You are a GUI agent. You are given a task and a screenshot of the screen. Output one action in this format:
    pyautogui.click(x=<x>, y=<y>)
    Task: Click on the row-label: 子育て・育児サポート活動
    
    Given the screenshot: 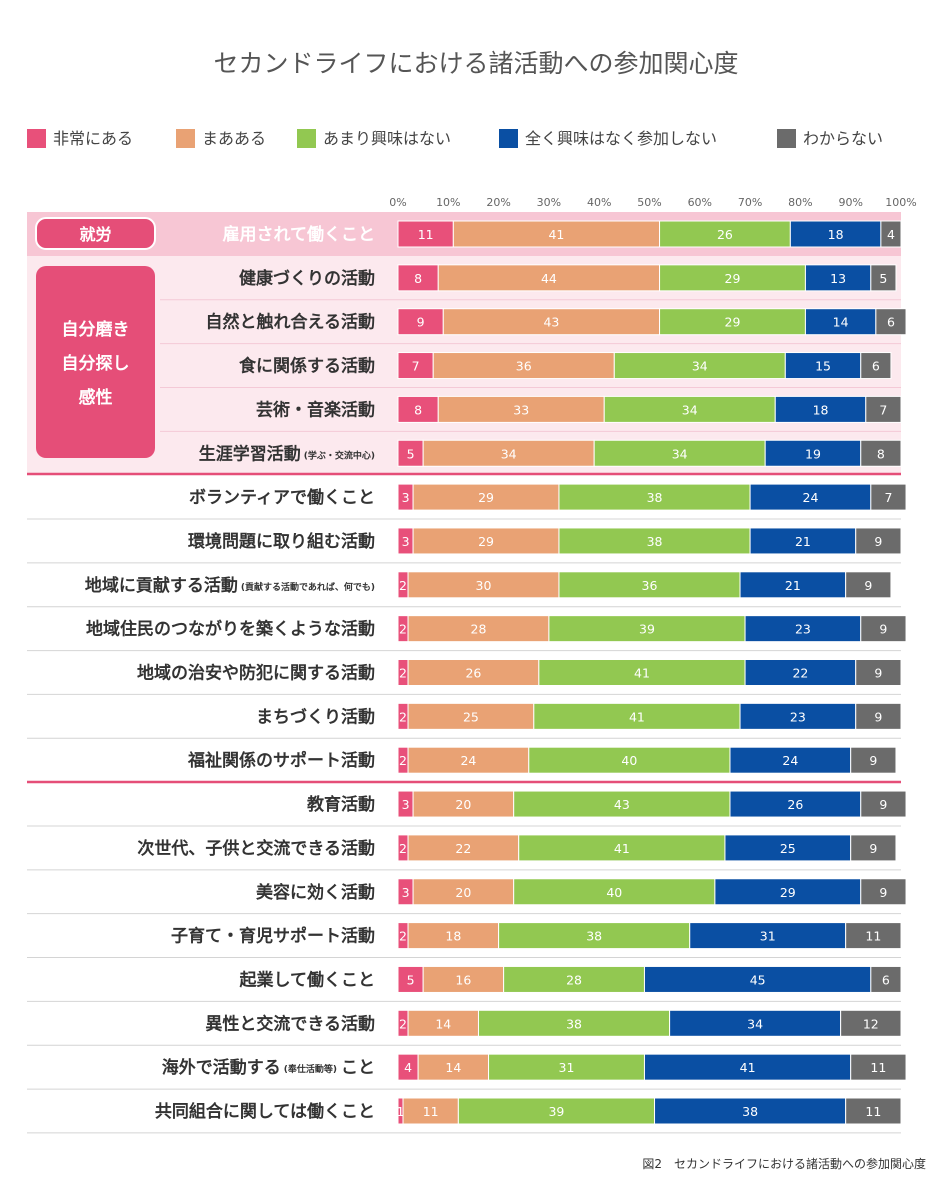 What is the action you would take?
    pyautogui.click(x=273, y=936)
    